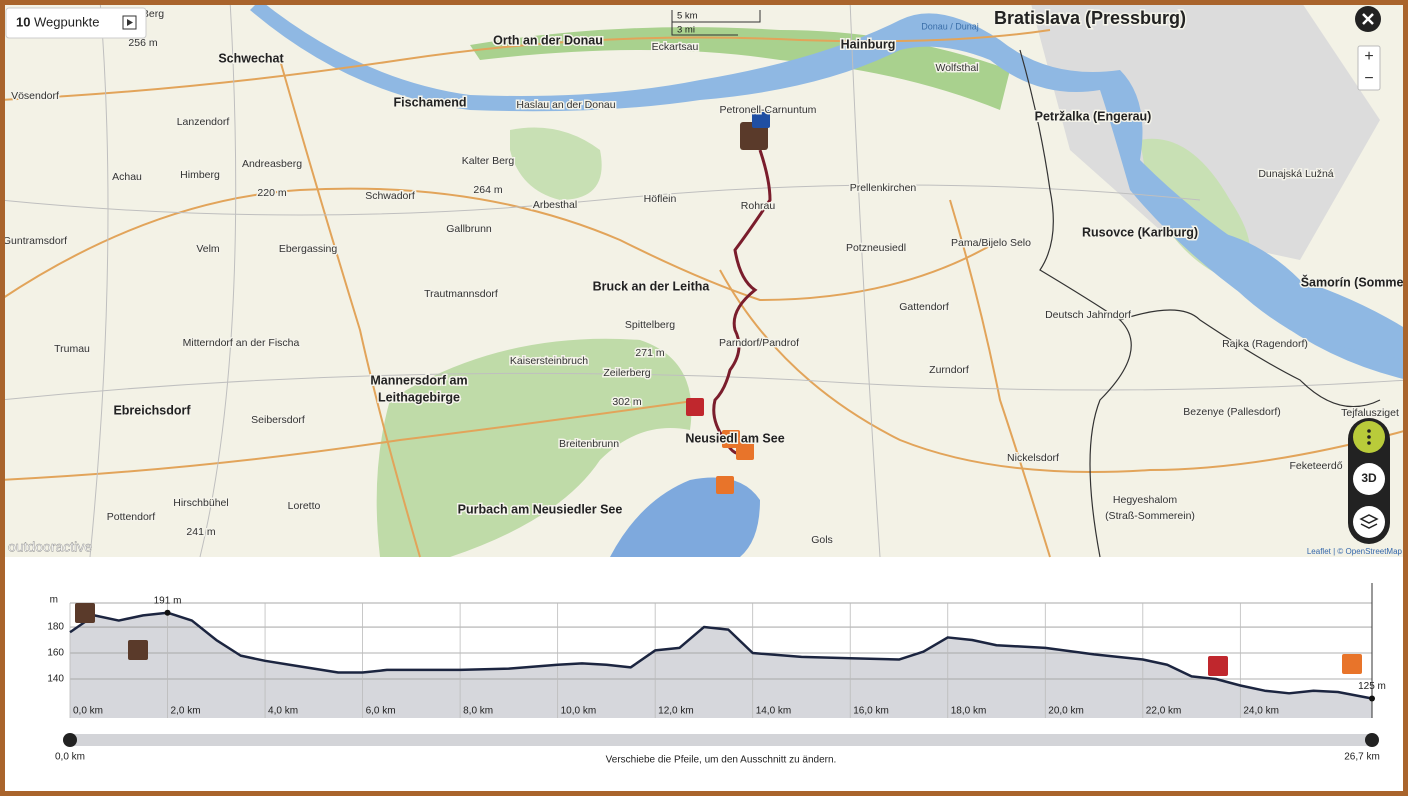 The image size is (1408, 801). I want to click on x-tick-label: 18,0 km, so click(969, 711).